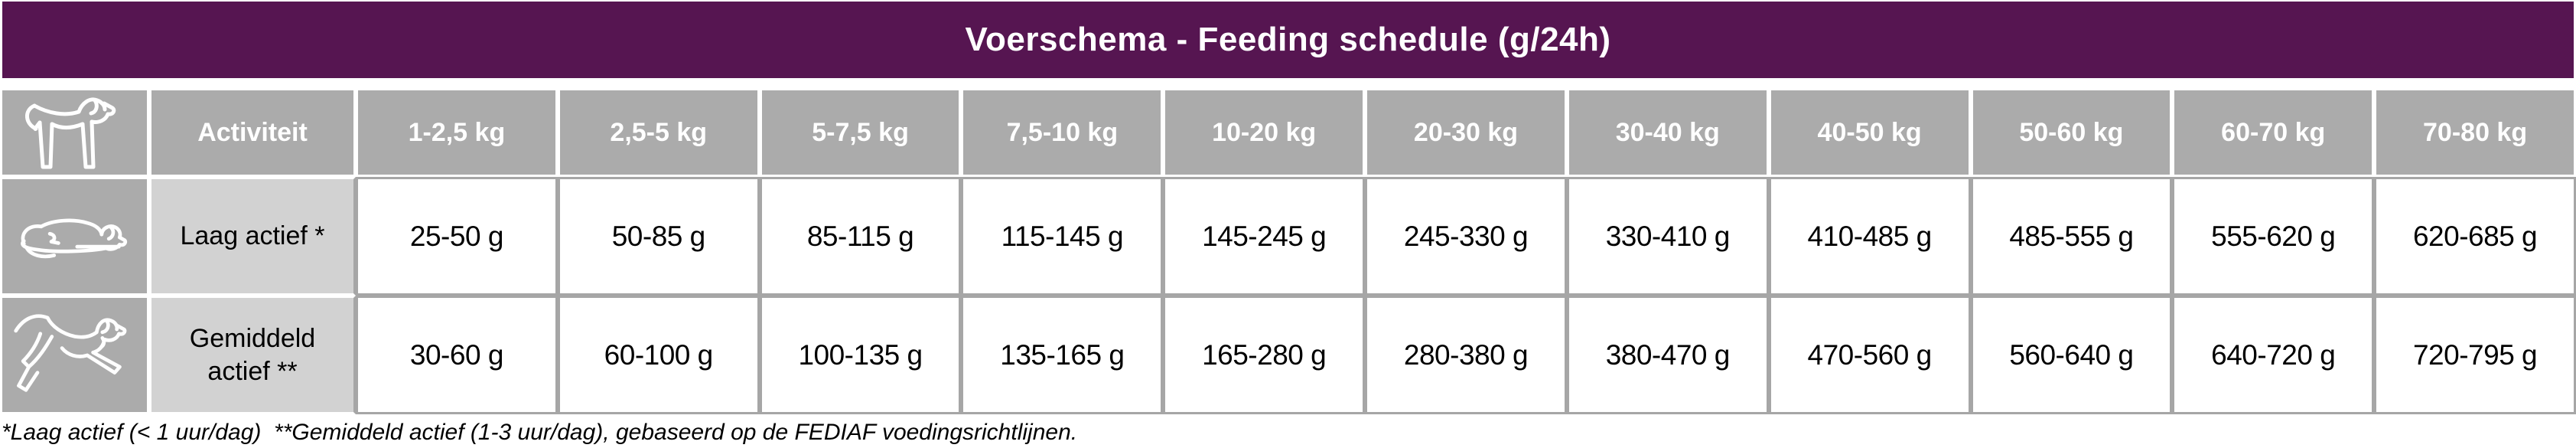  Describe the element at coordinates (2071, 355) in the screenshot. I see `dose-cell: 560-640 g` at that location.